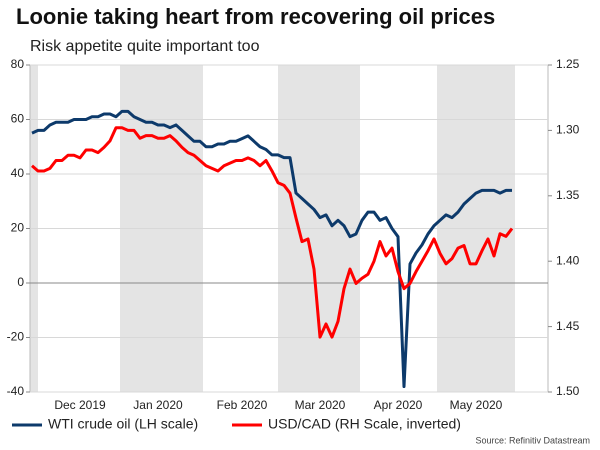 Image resolution: width=600 pixels, height=450 pixels. I want to click on legend-label: USD/CAD (RH Scale, inverted), so click(364, 424).